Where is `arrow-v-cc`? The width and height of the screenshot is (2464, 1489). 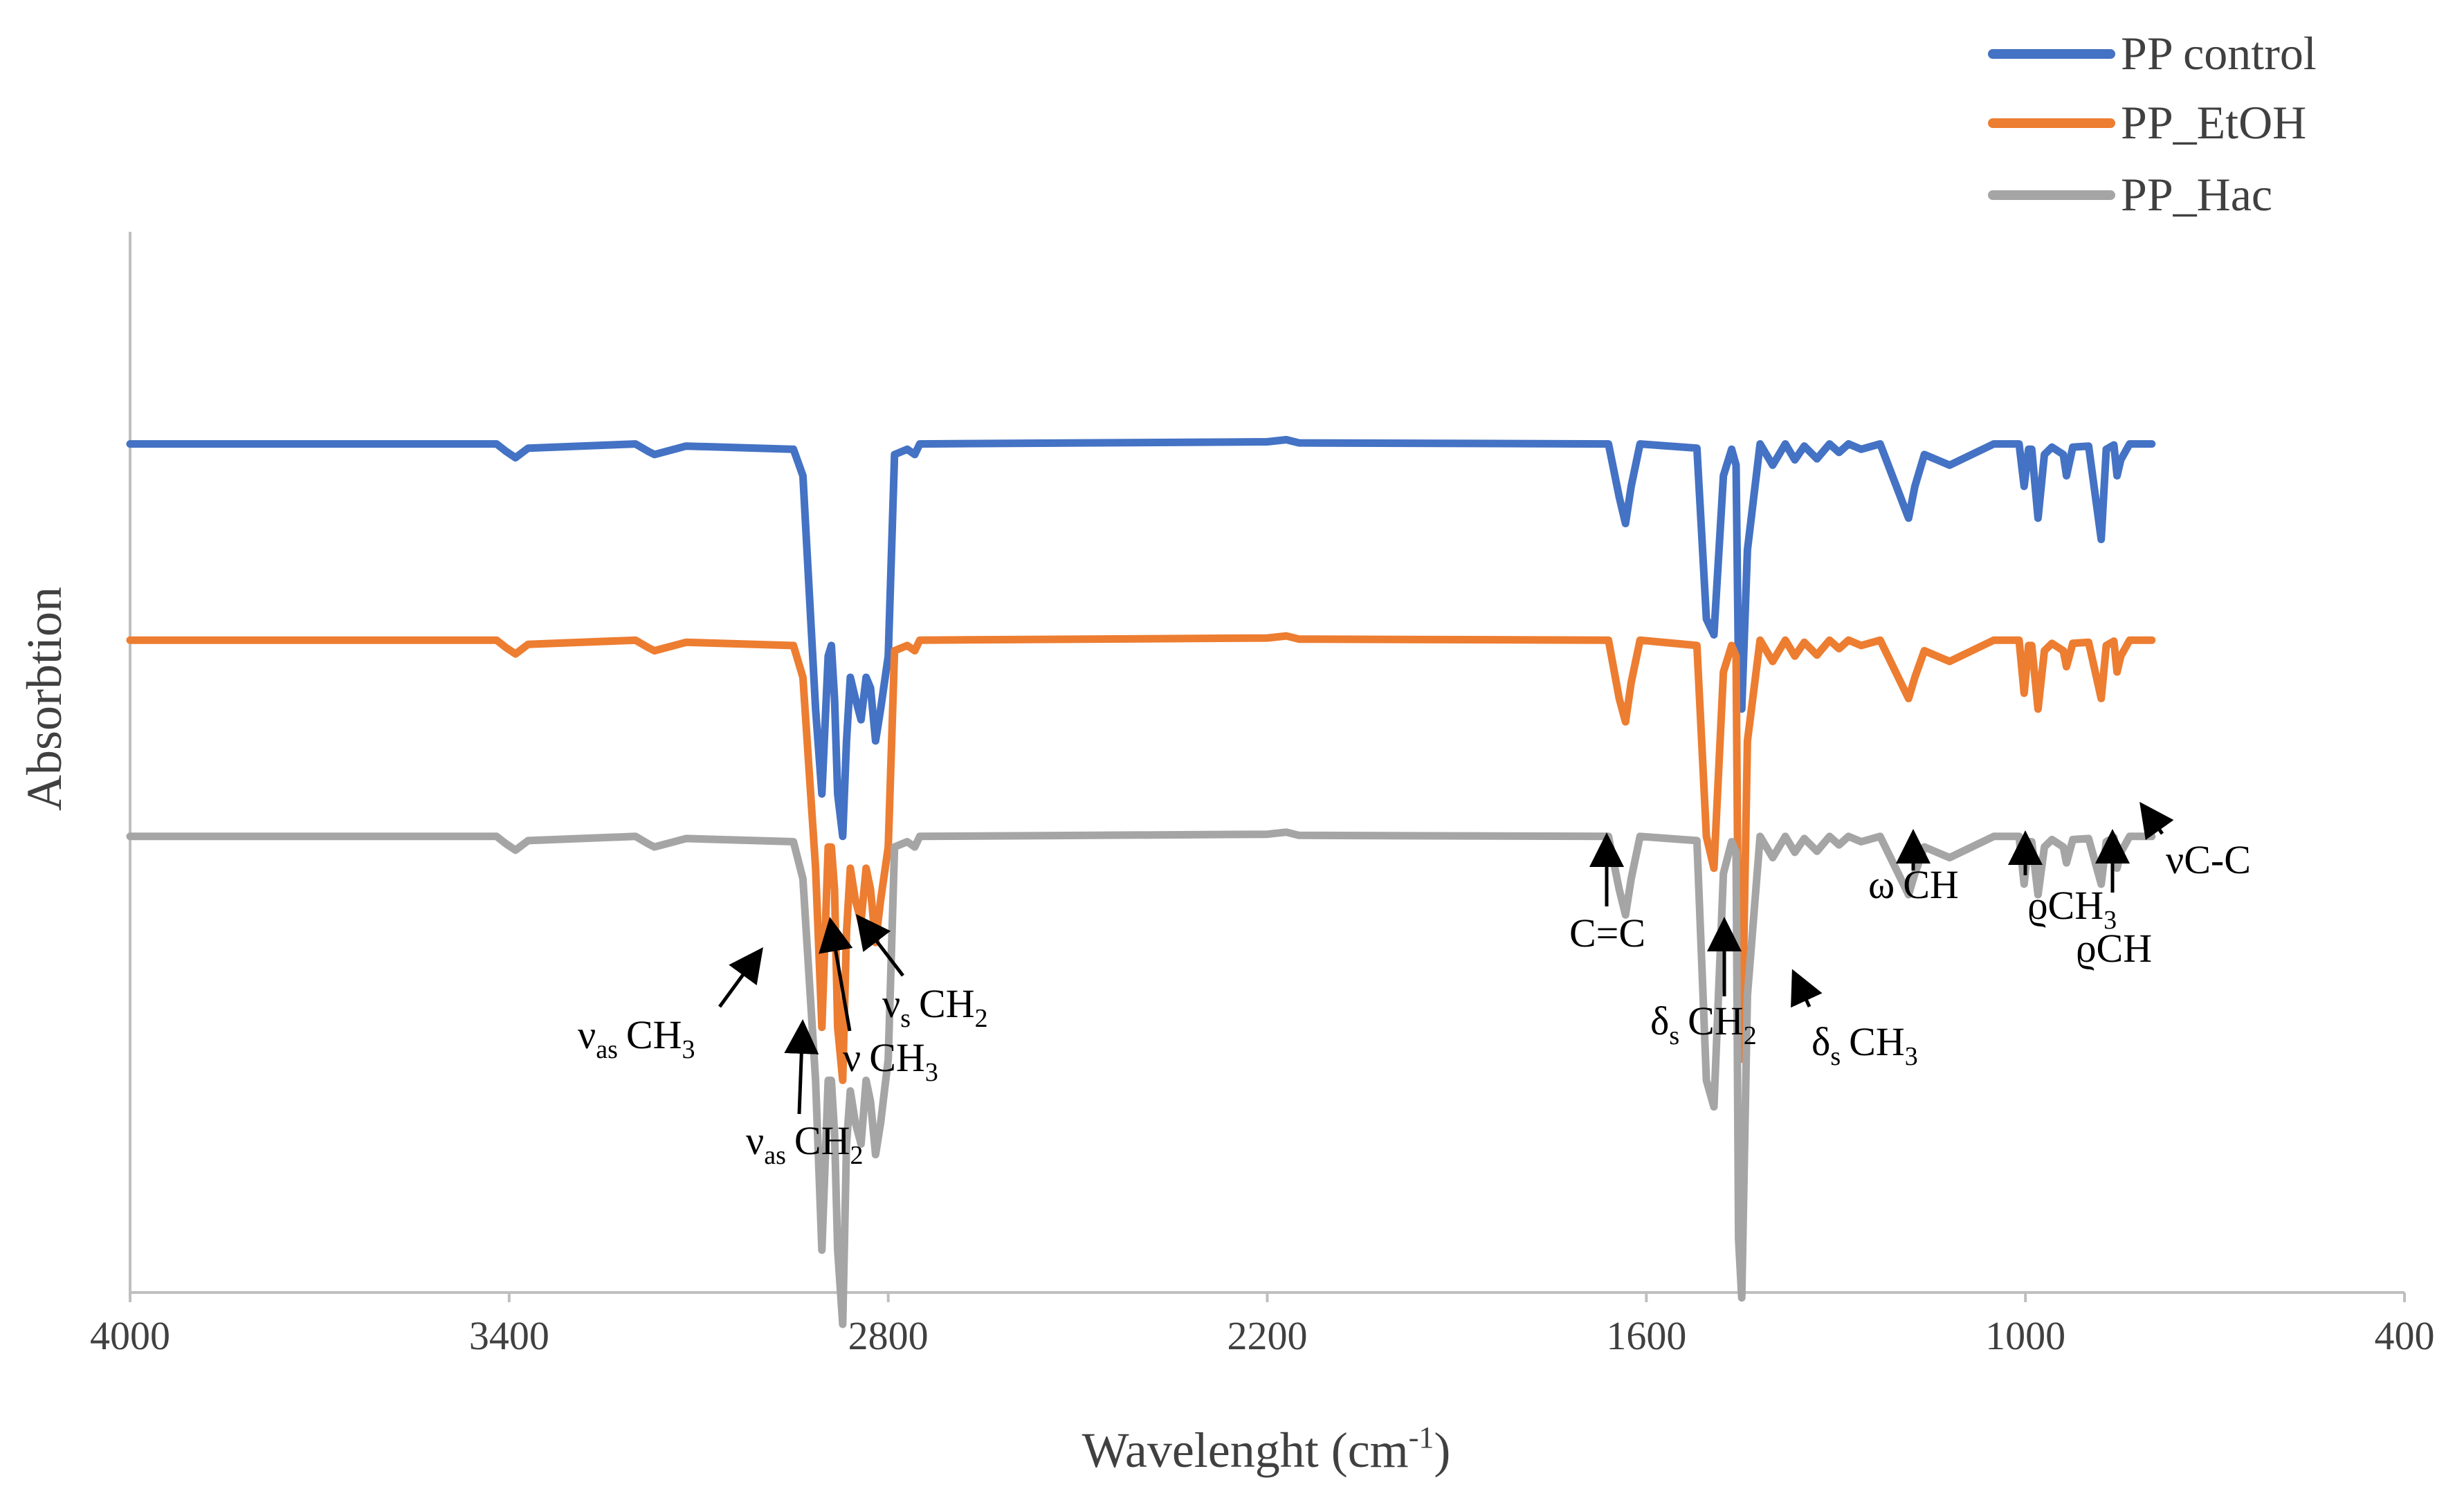 arrow-v-cc is located at coordinates (2156, 821).